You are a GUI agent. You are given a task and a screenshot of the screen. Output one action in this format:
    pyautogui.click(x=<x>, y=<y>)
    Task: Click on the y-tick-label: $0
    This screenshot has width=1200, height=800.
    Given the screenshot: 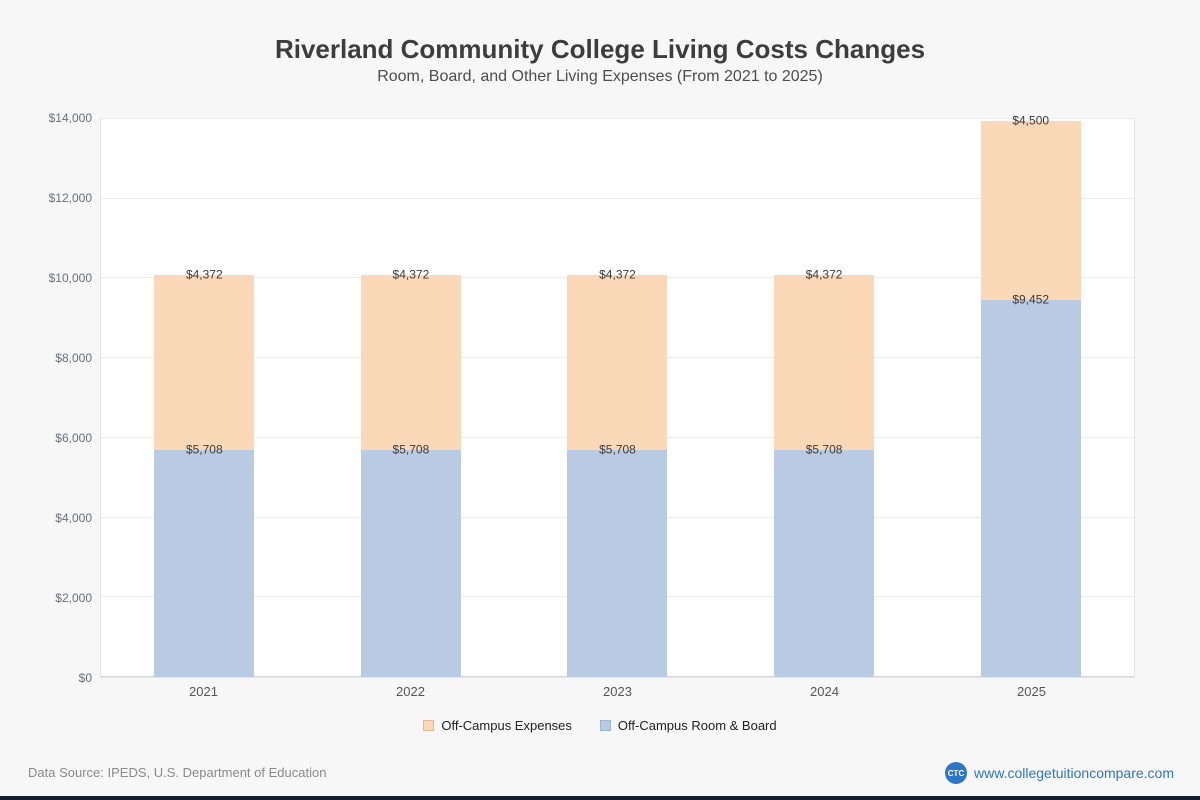 What is the action you would take?
    pyautogui.click(x=85, y=678)
    